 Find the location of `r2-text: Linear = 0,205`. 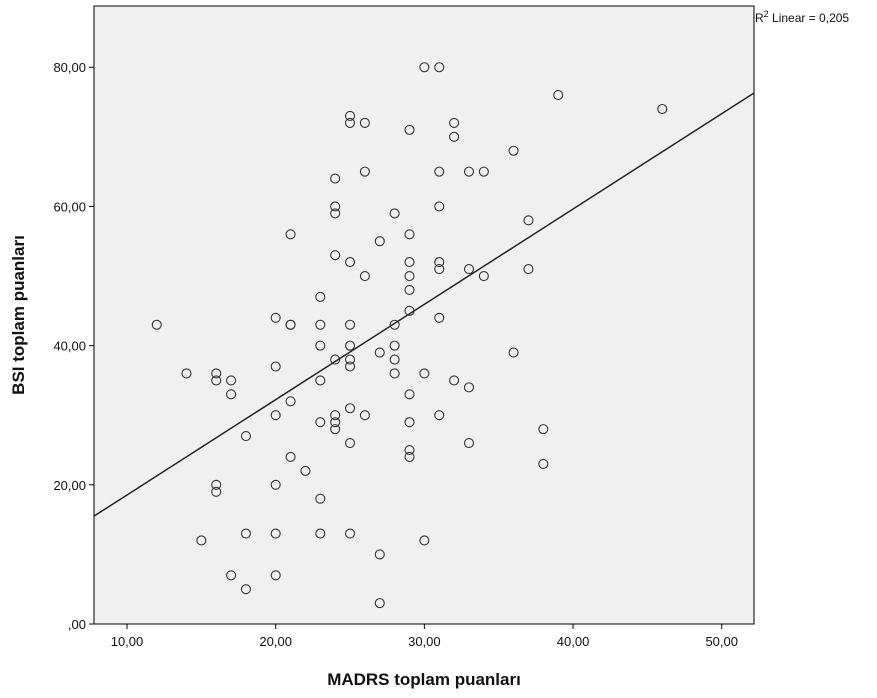

r2-text: Linear = 0,205 is located at coordinates (809, 18).